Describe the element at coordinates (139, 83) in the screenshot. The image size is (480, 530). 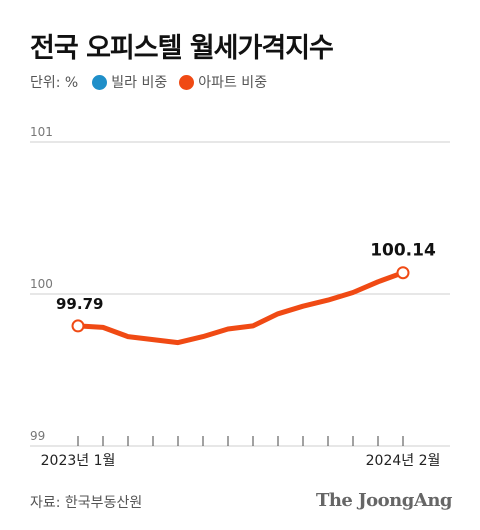
I see `legend-label-villa: 빌라 비중` at that location.